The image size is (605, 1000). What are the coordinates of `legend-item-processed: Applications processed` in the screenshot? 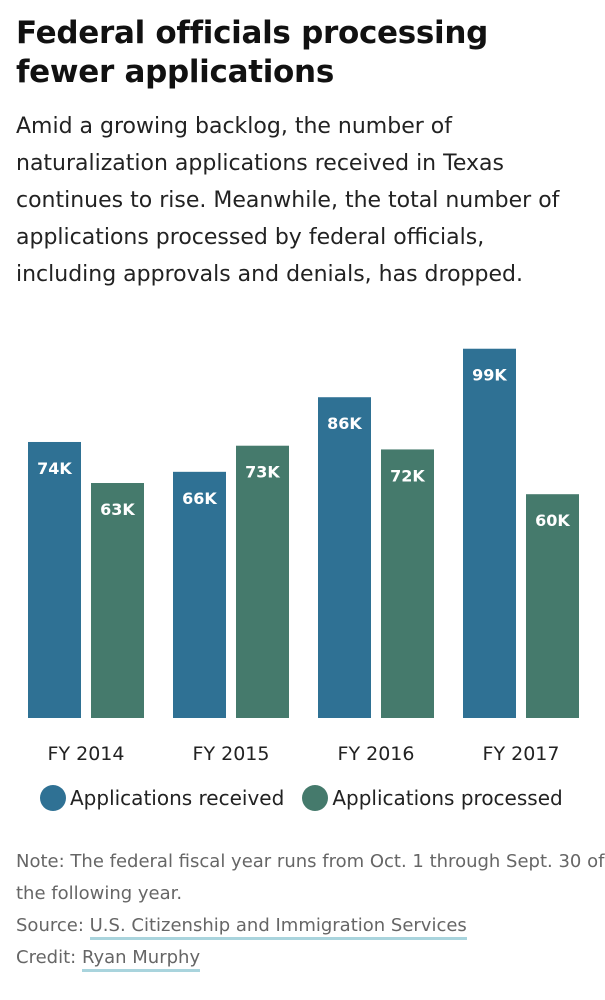 It's located at (432, 798).